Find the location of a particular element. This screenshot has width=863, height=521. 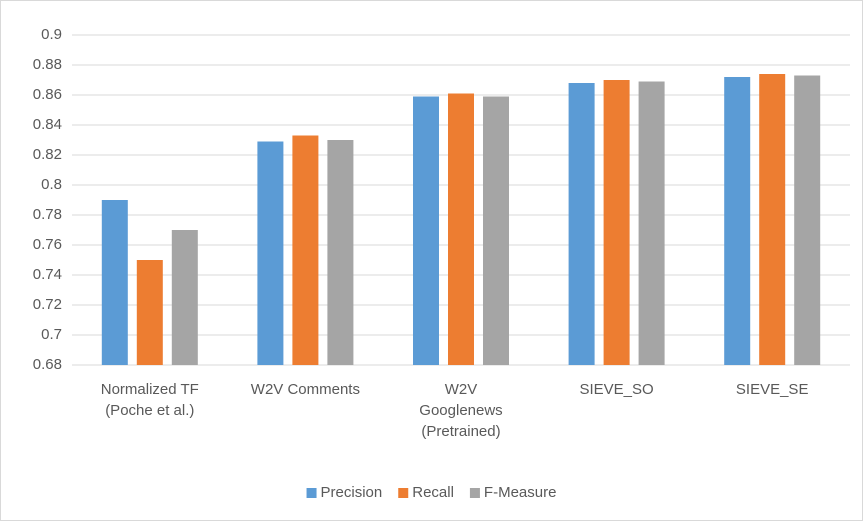

x-tick-label: W2V Comments is located at coordinates (305, 389).